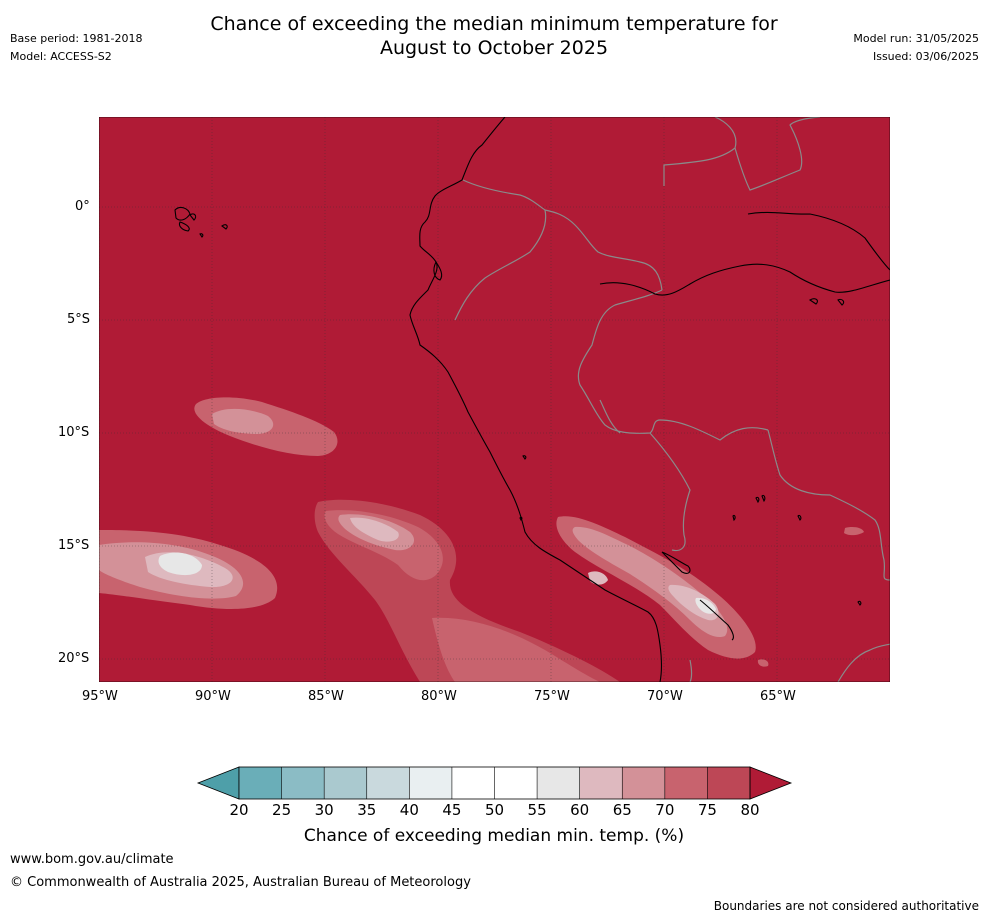 This screenshot has width=988, height=919. Describe the element at coordinates (452, 810) in the screenshot. I see `colorbar-tick-label: 45` at that location.